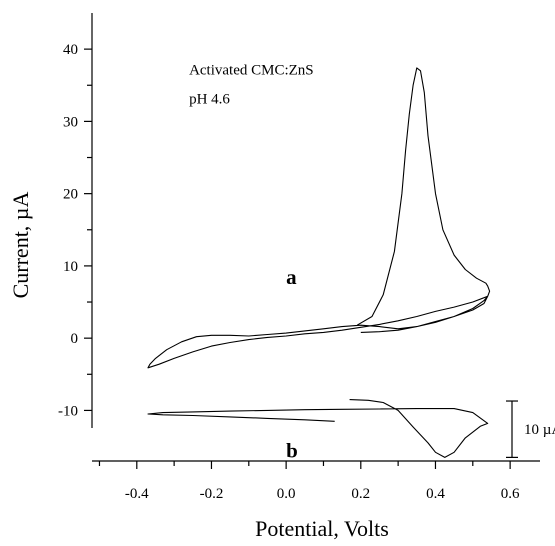 This screenshot has width=555, height=546. Describe the element at coordinates (70, 50) in the screenshot. I see `y-tick-label: 40` at that location.